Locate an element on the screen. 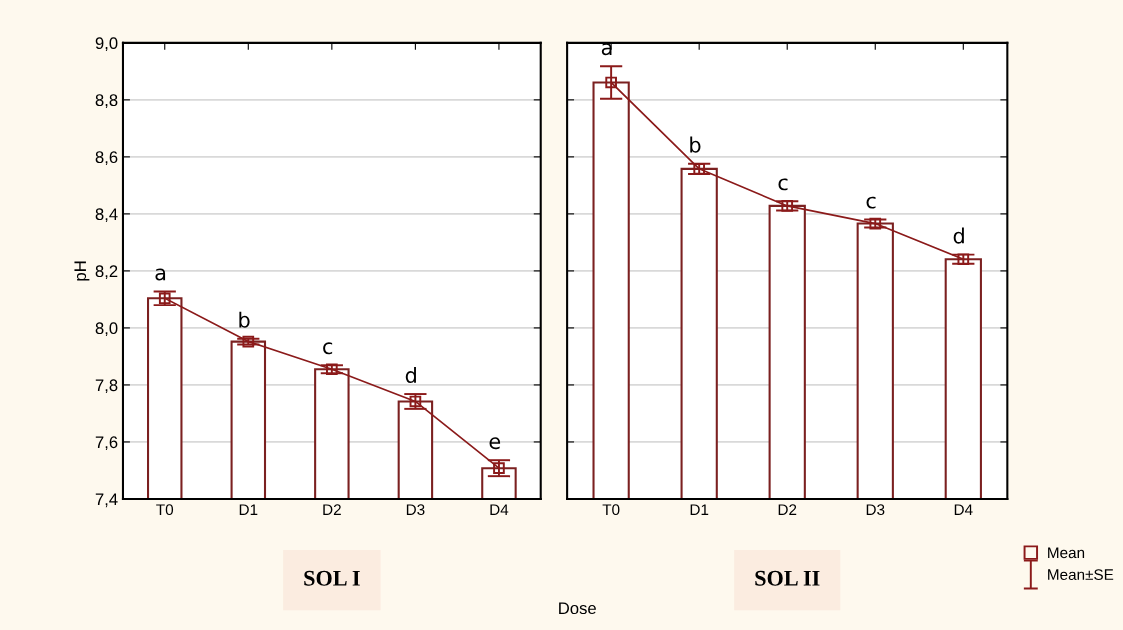  text: Mean±SE is located at coordinates (1081, 575).